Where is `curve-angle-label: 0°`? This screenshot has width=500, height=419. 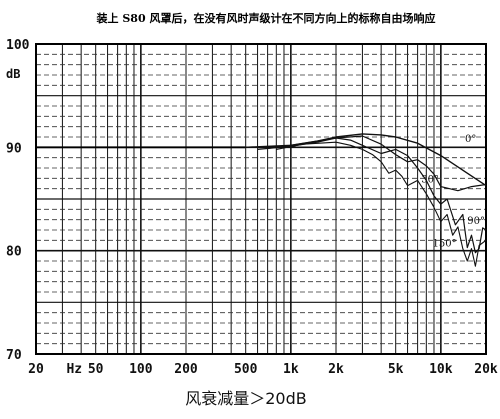 curve-angle-label: 0° is located at coordinates (470, 139).